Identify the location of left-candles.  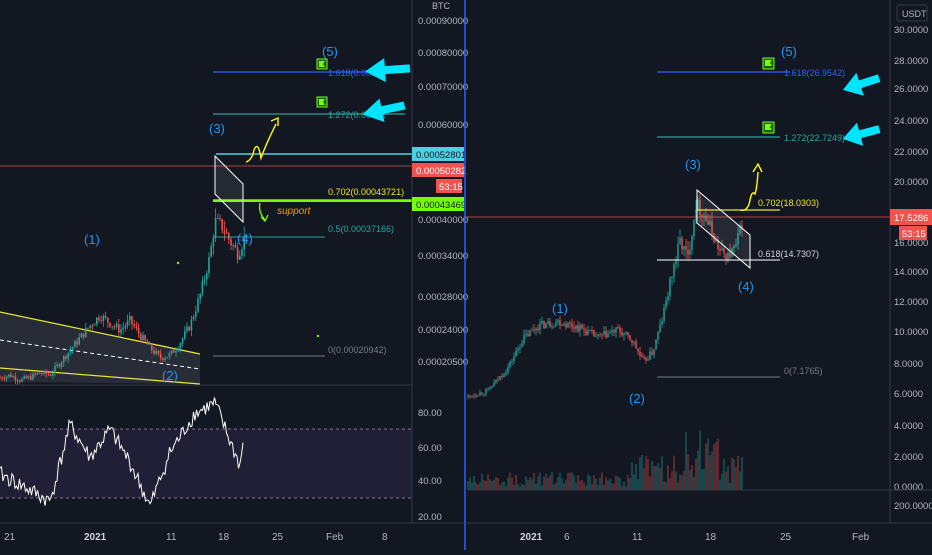
(124, 296).